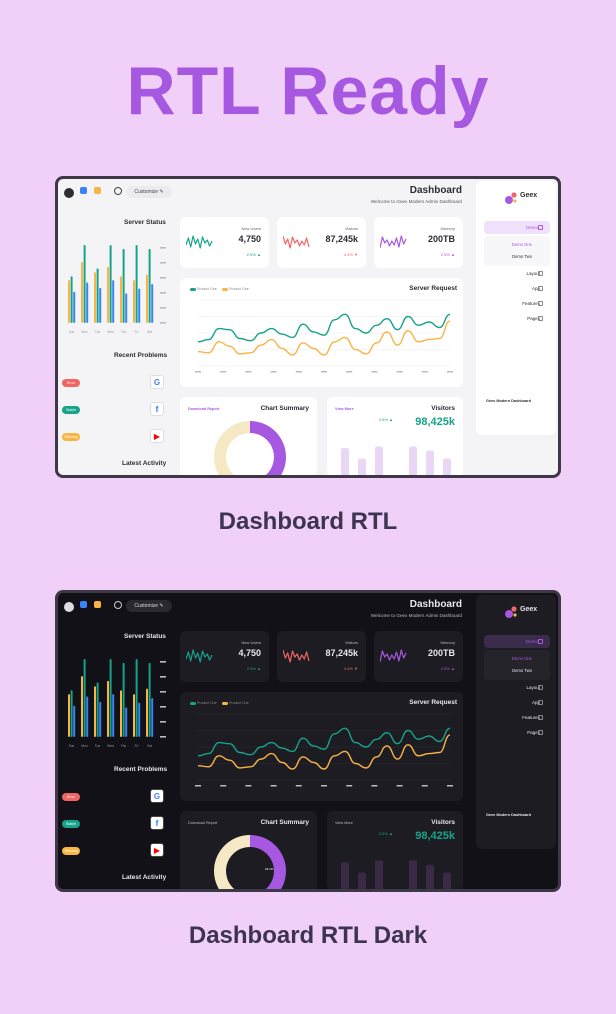  Describe the element at coordinates (540, 732) in the screenshot. I see `page-icon` at that location.